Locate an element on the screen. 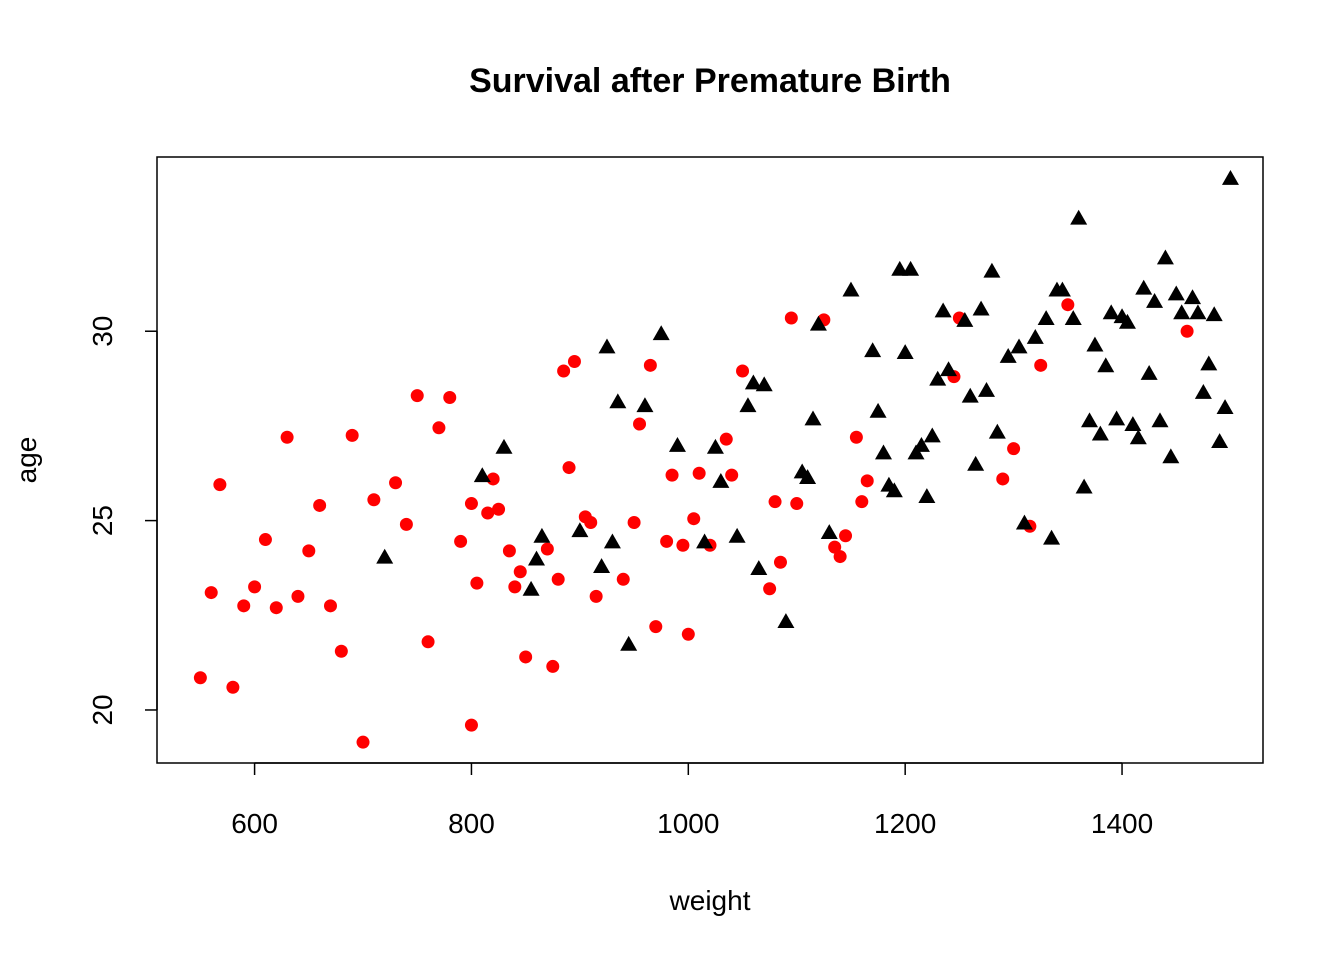 This screenshot has height=960, width=1344. y-axis: 20 25 30 is located at coordinates (122, 521).